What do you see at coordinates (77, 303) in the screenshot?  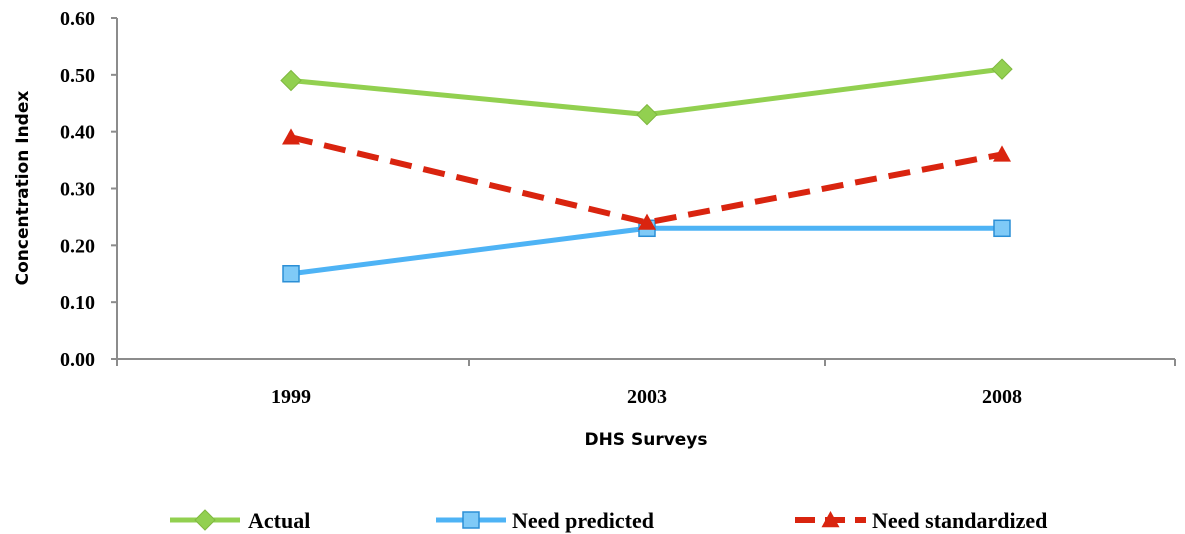 I see `y-tick-label: 0.10` at bounding box center [77, 303].